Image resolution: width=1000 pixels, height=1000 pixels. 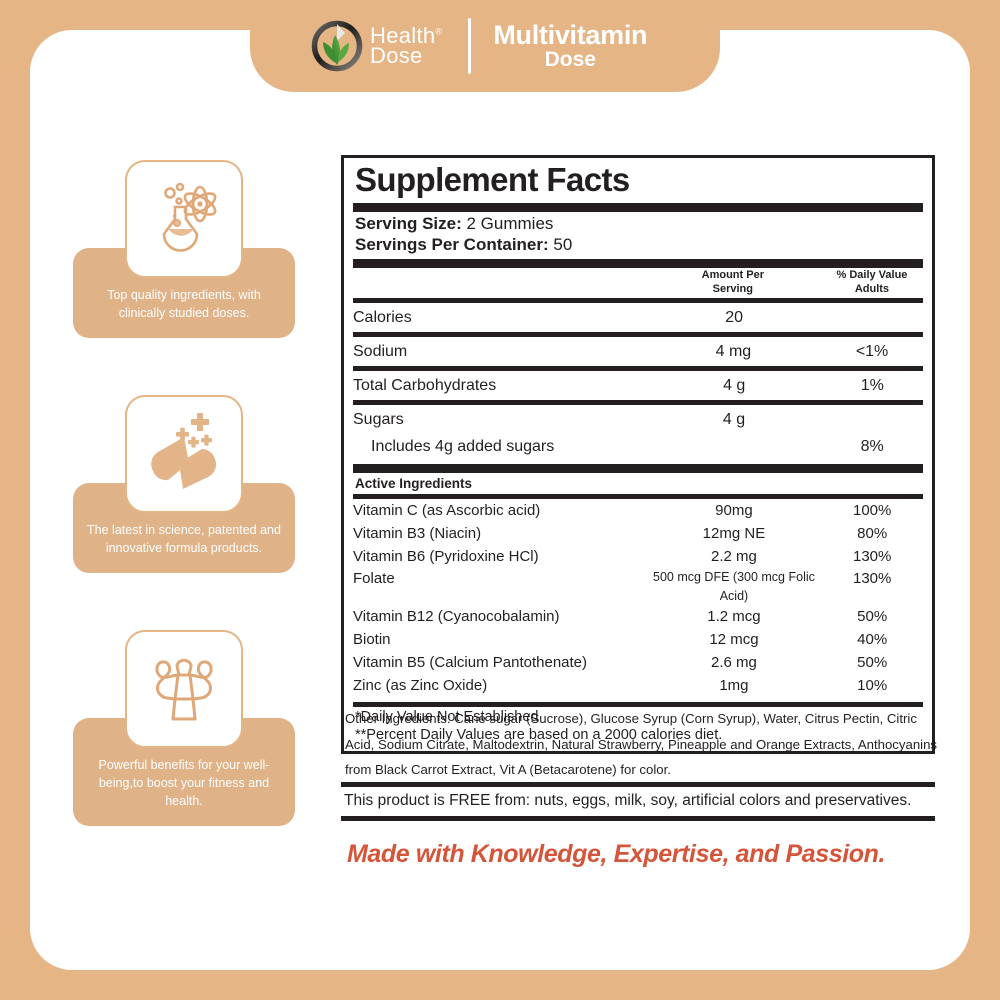 I want to click on servings-per-value: 50, so click(x=563, y=245).